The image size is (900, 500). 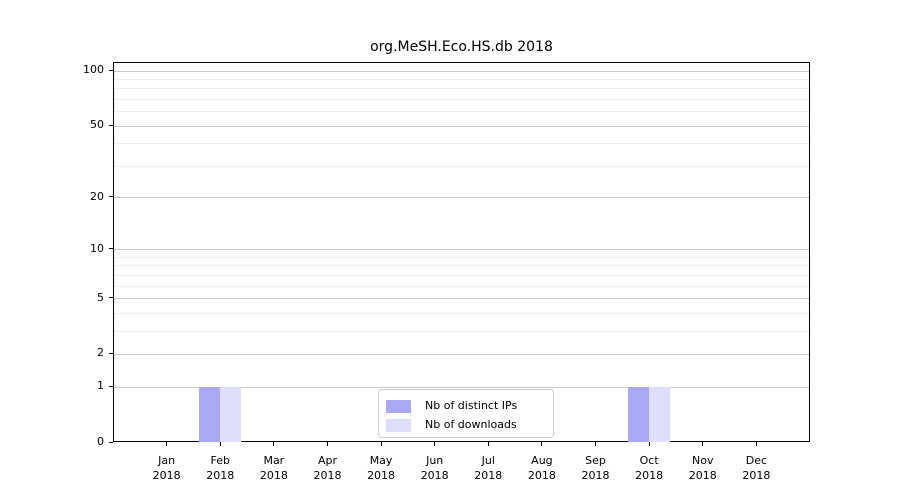 I want to click on bar-downloads-oct, so click(x=660, y=414).